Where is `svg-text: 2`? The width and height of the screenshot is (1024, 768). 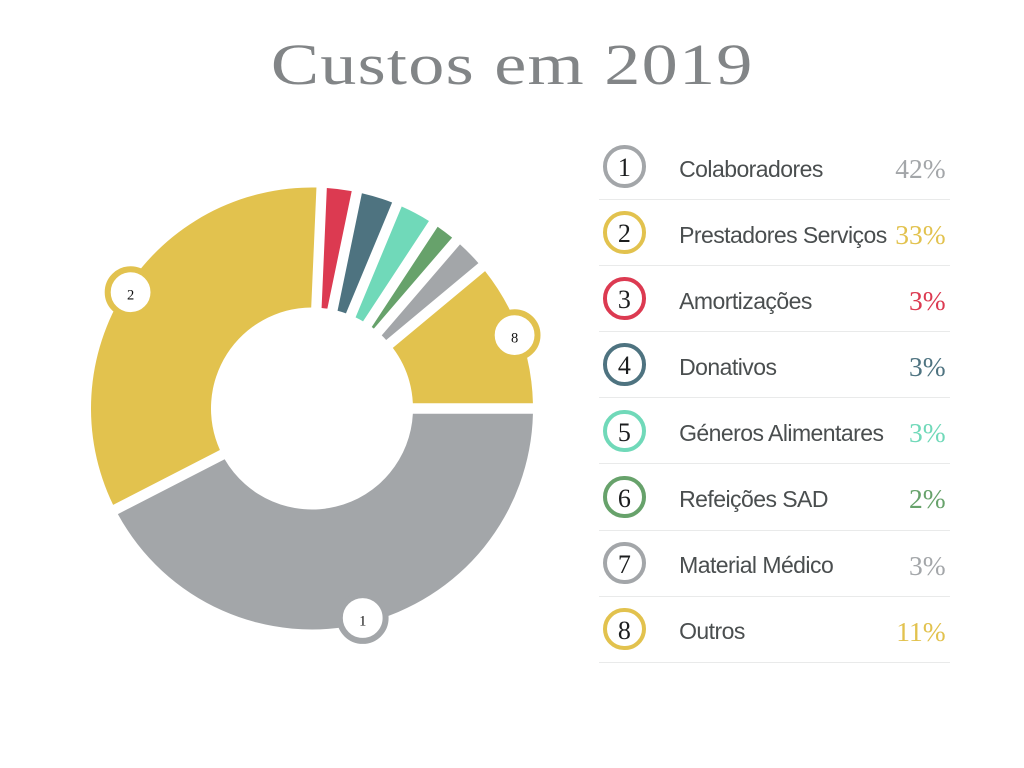 svg-text: 2 is located at coordinates (130, 296).